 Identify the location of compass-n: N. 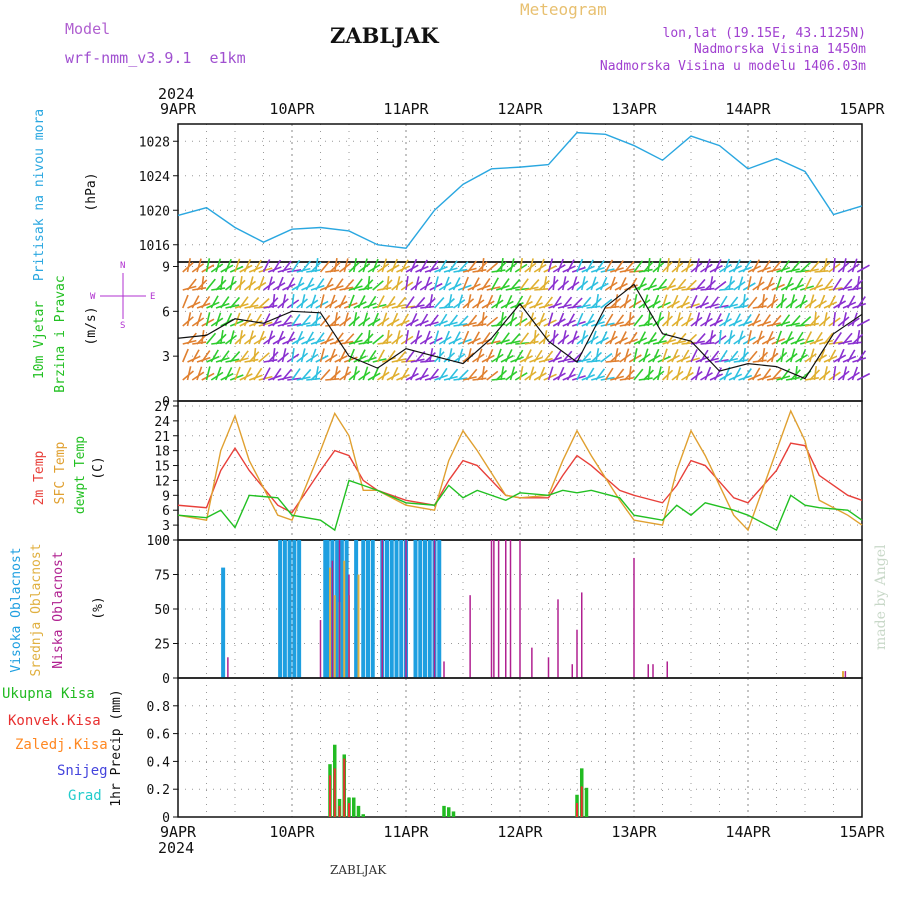
(122, 266).